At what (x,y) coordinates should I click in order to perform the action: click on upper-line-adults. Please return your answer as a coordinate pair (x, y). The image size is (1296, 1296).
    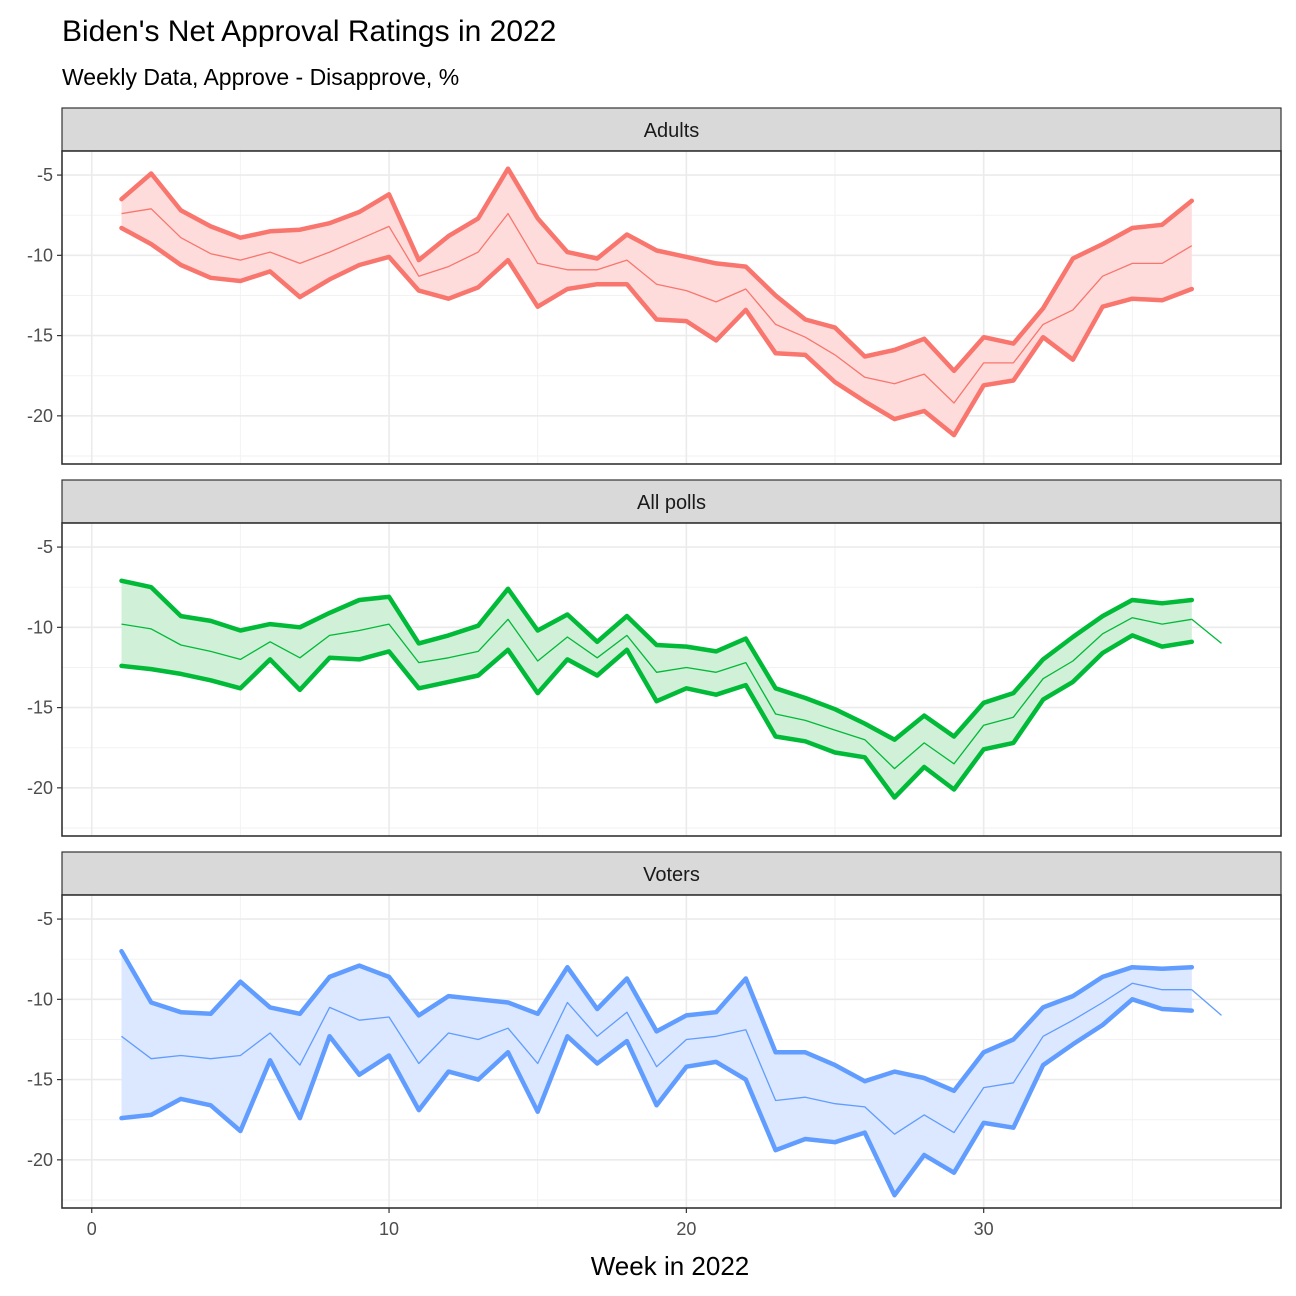
    Looking at the image, I should click on (657, 270).